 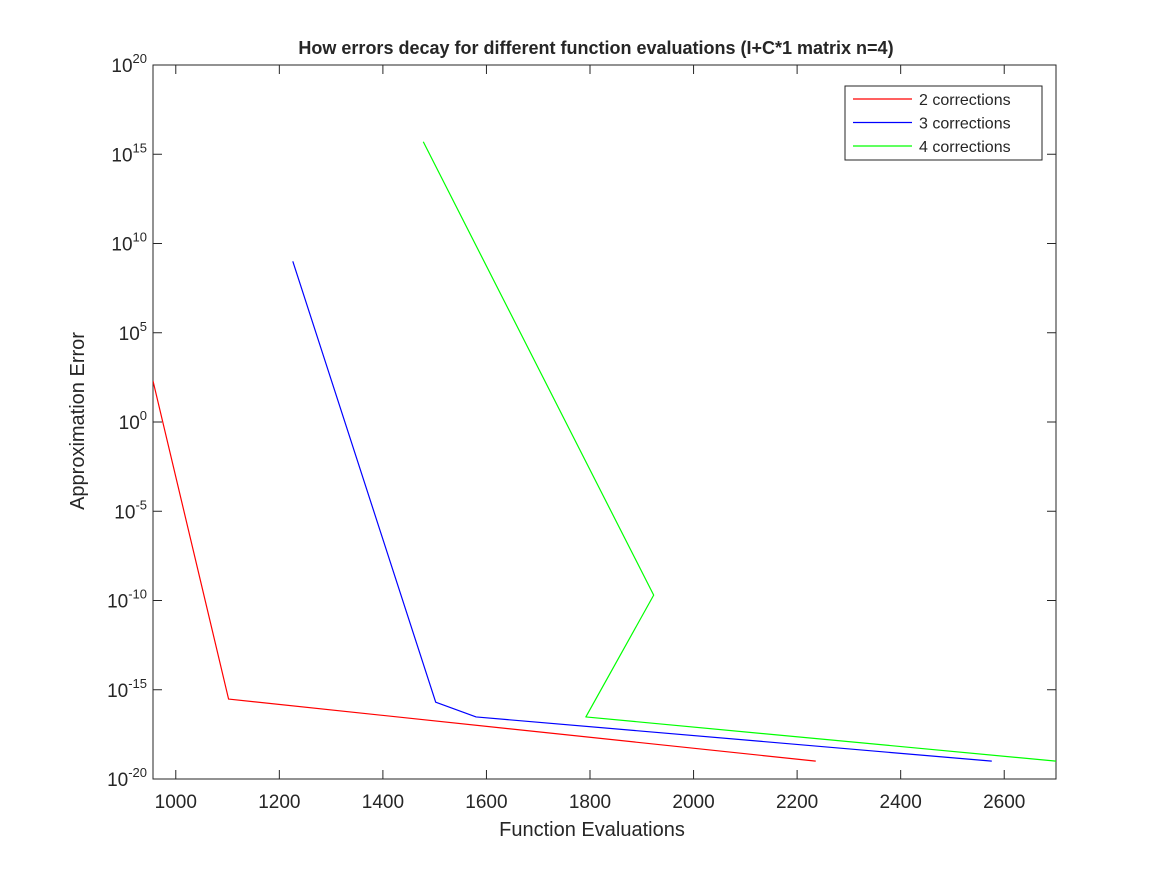 What do you see at coordinates (176, 802) in the screenshot?
I see `x-tick-label: 1000` at bounding box center [176, 802].